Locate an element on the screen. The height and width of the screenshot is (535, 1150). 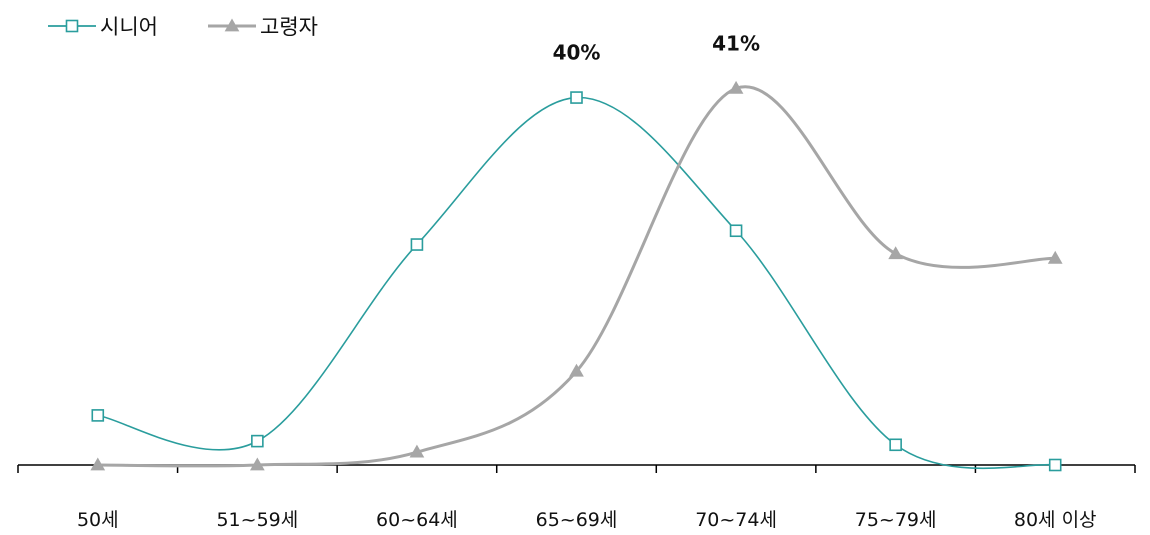
legend-label: 시니어 is located at coordinates (129, 27).